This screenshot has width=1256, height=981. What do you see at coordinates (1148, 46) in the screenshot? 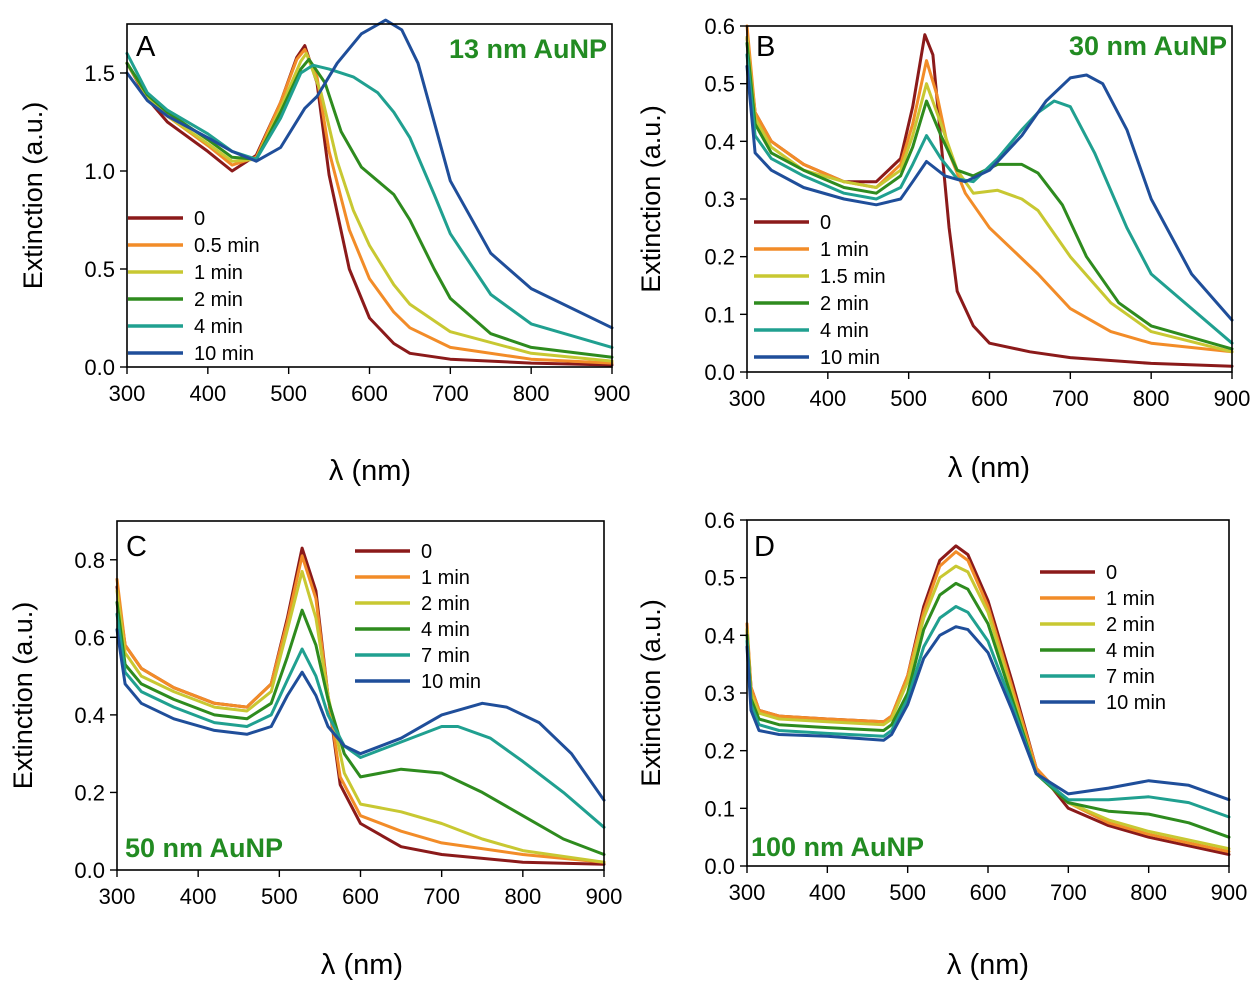
I see `particle-size-annotation: 30 nm AuNP` at bounding box center [1148, 46].